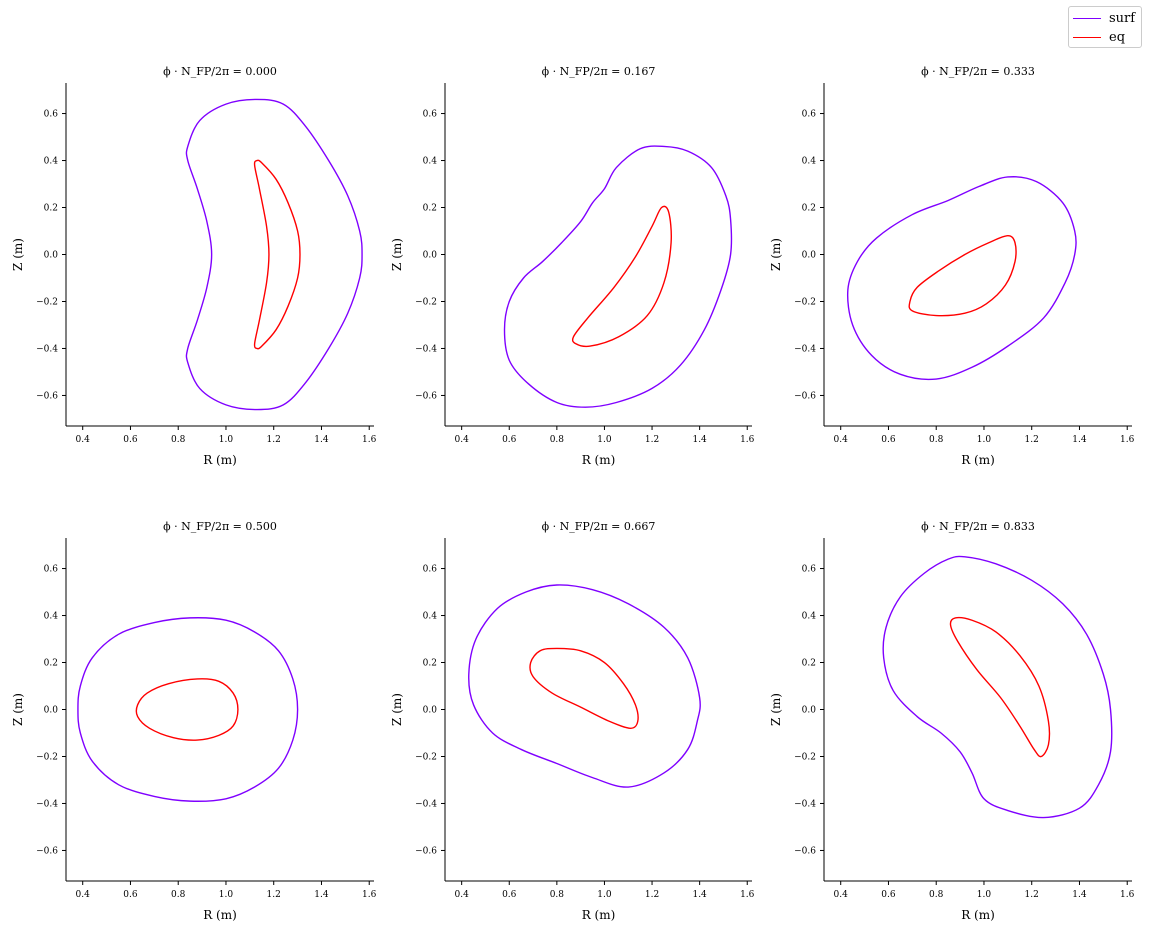 This screenshot has width=1149, height=932. What do you see at coordinates (1104, 18) in the screenshot?
I see `legend-item-surf: surf` at bounding box center [1104, 18].